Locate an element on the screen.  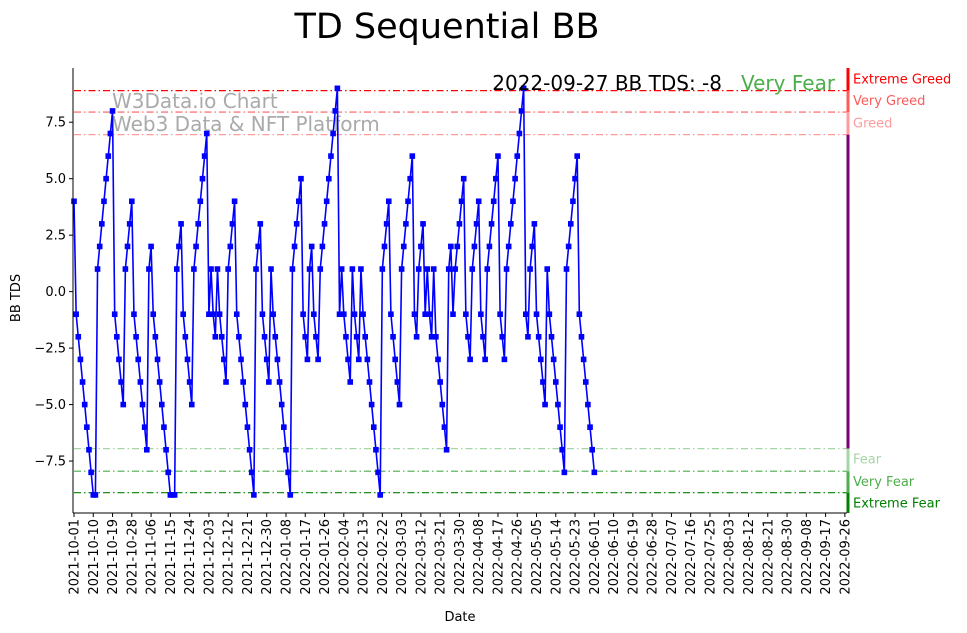
x-tick-label: 2022-07-25 is located at coordinates (710, 557).